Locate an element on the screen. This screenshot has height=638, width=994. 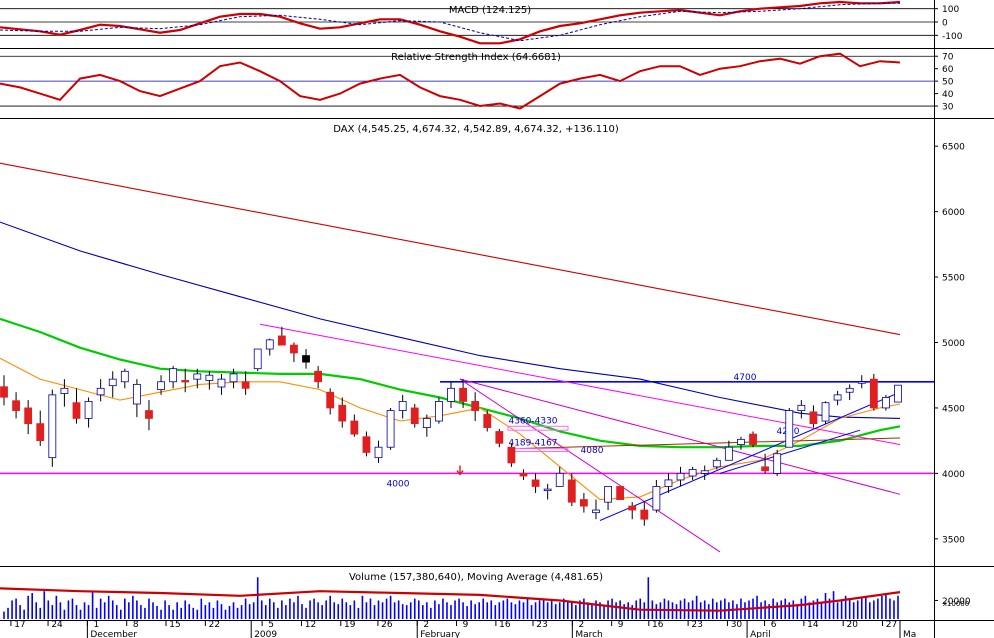
x-day-label: 5 is located at coordinates (271, 625).